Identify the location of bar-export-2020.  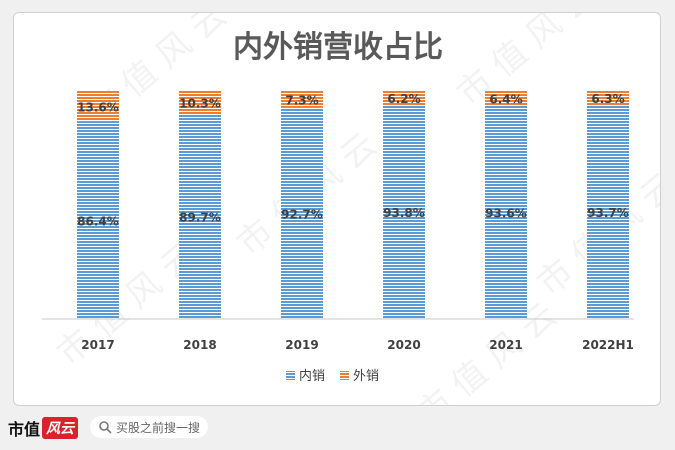
(404, 98).